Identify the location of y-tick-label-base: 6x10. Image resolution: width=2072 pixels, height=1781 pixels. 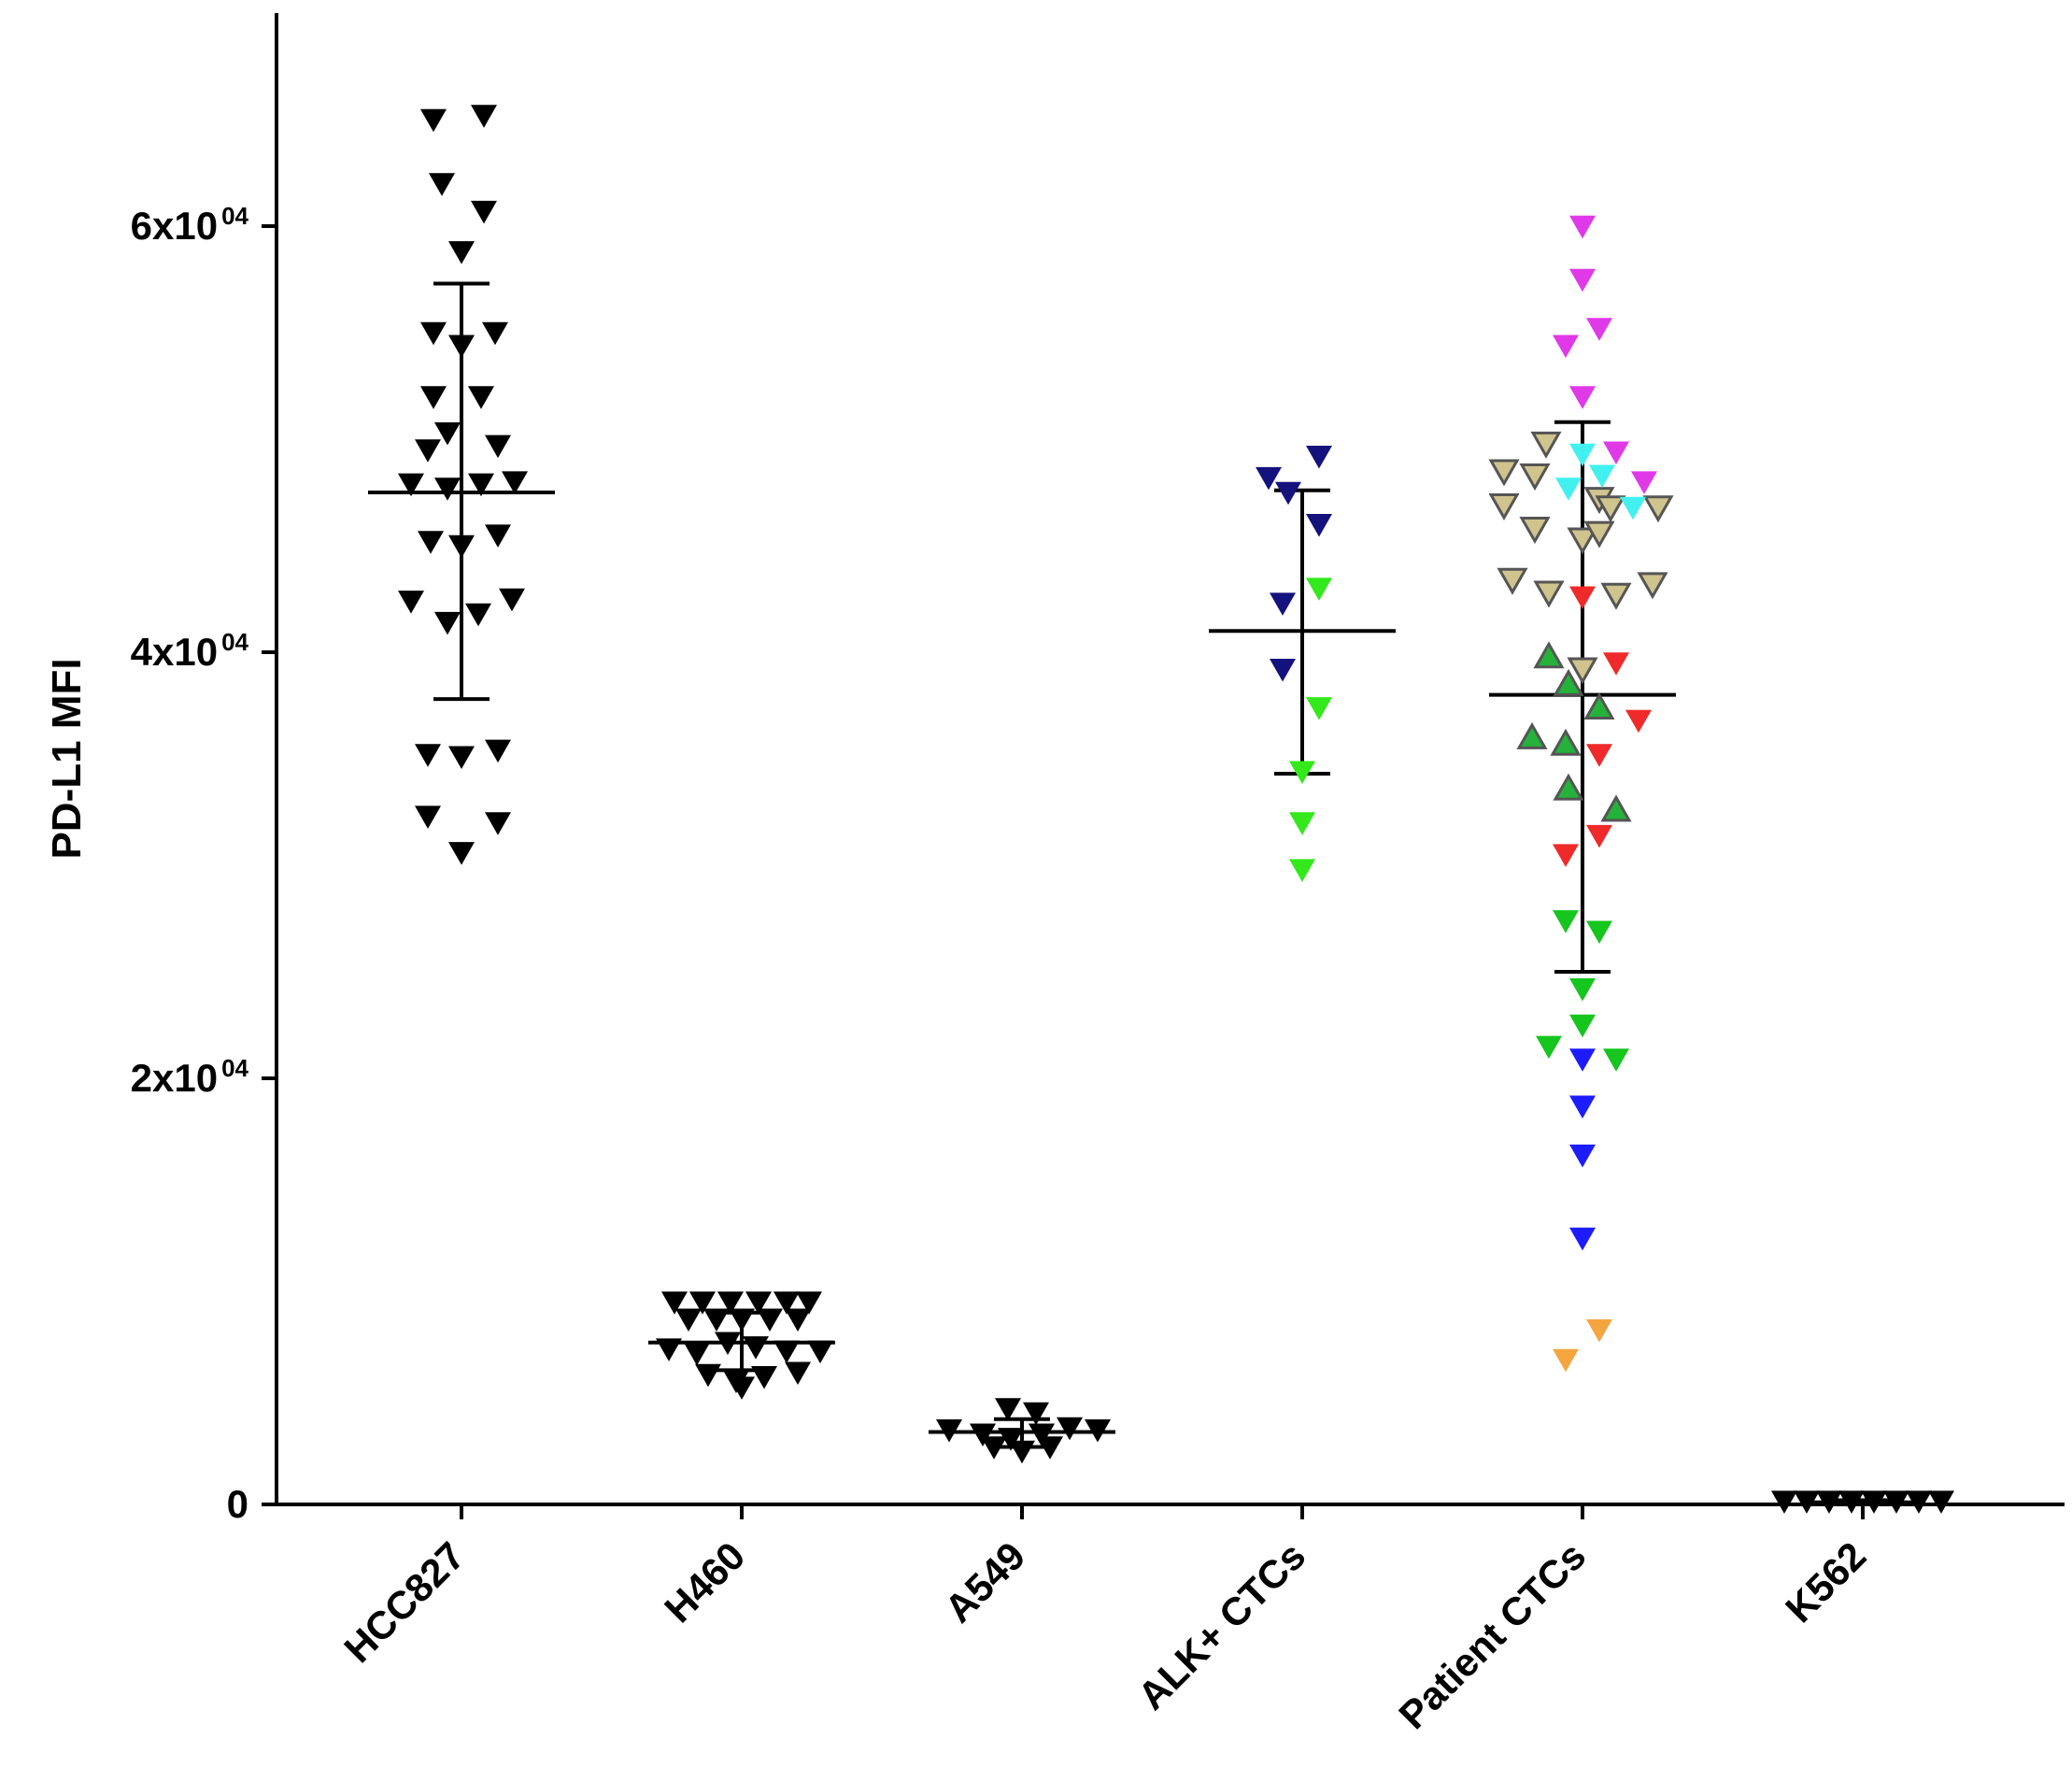
(174, 226).